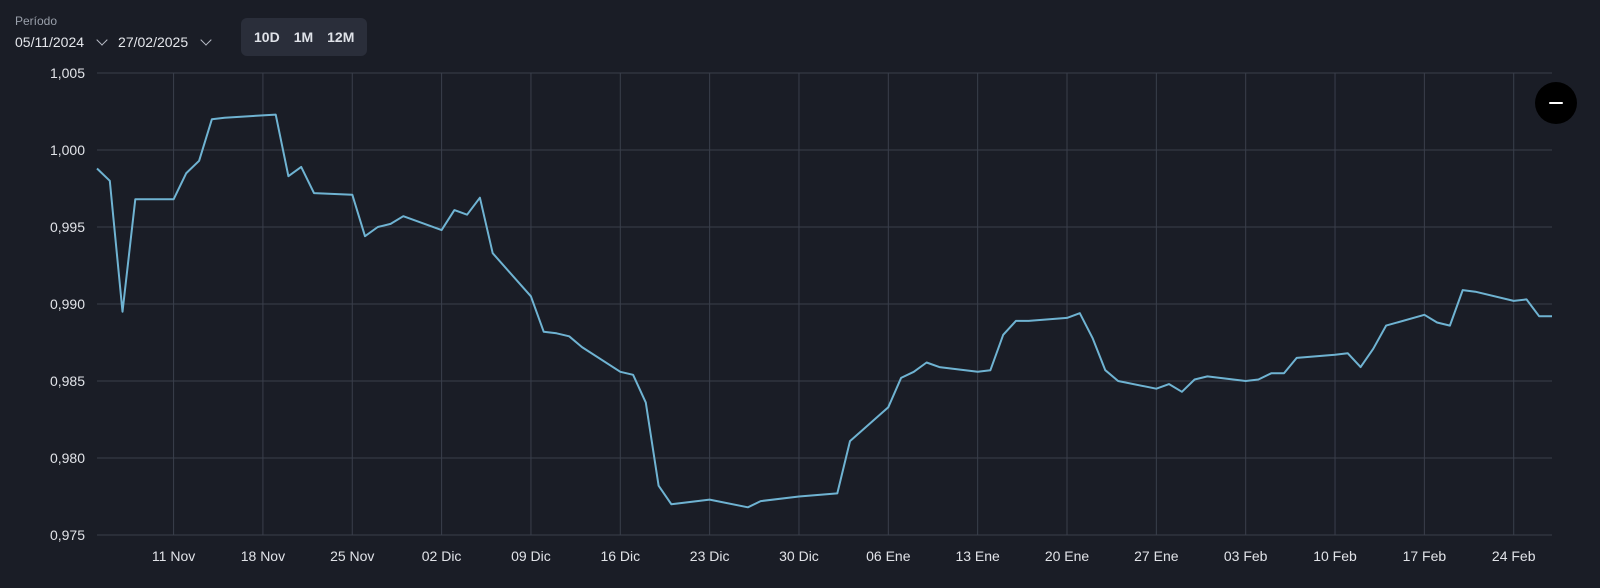  I want to click on range-selector: 10D 1M 12M, so click(304, 37).